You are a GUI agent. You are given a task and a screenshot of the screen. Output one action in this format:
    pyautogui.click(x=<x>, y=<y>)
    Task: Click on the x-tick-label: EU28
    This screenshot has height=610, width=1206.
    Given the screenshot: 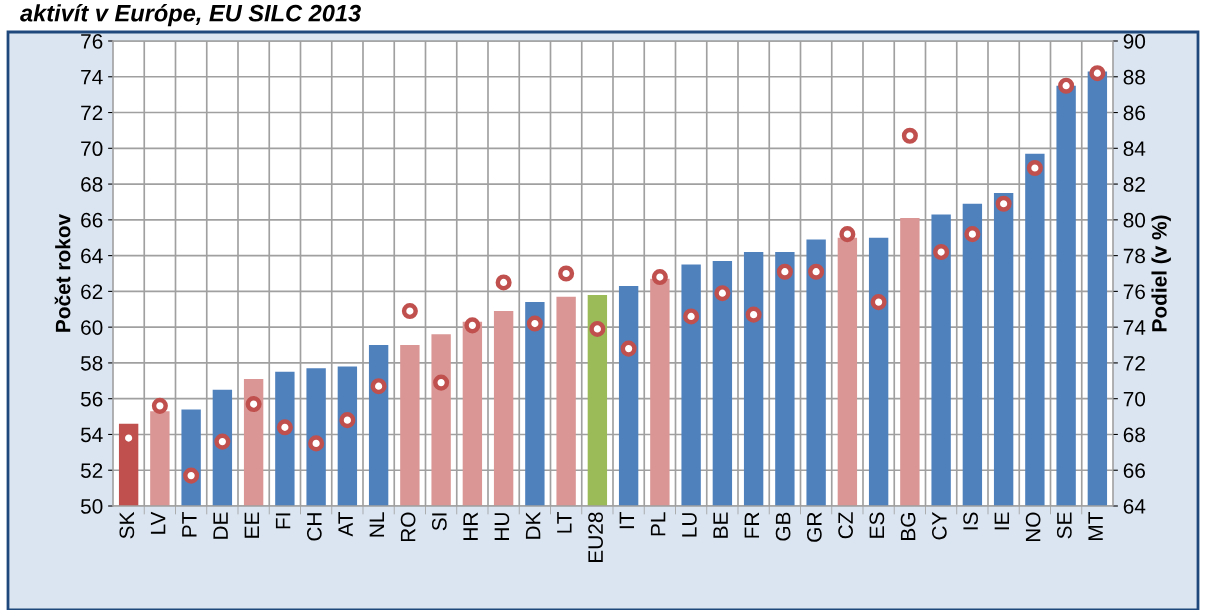 What is the action you would take?
    pyautogui.click(x=595, y=537)
    